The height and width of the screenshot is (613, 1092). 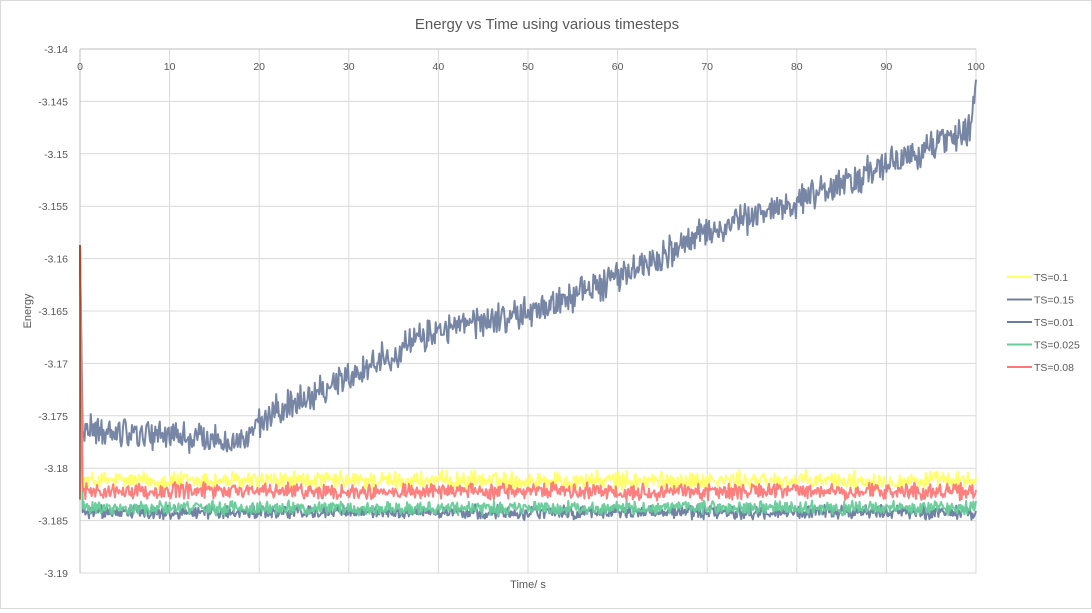 What do you see at coordinates (56, 50) in the screenshot?
I see `y-tick-label: -3.14` at bounding box center [56, 50].